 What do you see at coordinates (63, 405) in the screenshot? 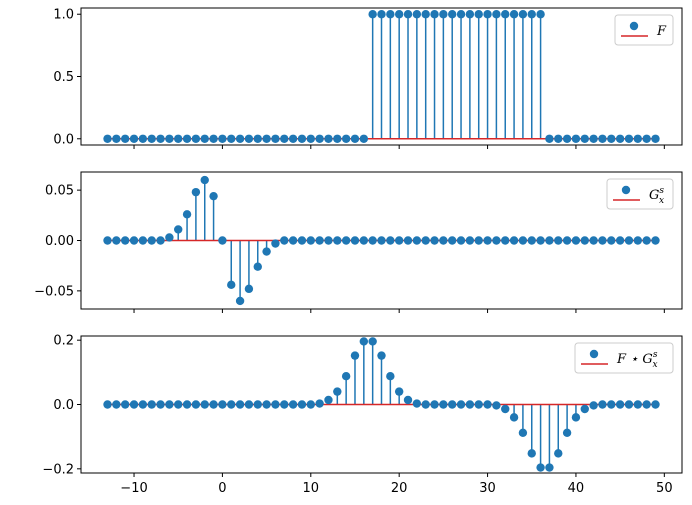
I see `y-tick-label: 0.0` at bounding box center [63, 405].